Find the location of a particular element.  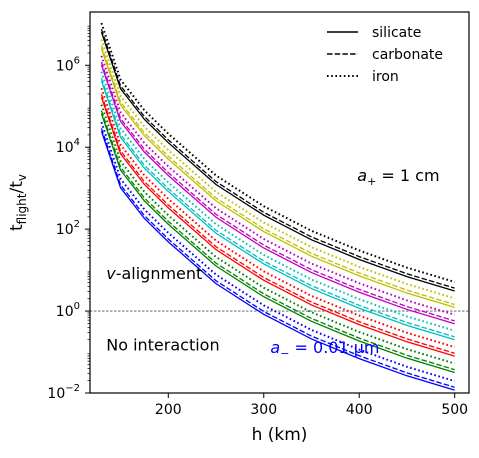

y-axis-label-separator: /t is located at coordinates (17, 187).